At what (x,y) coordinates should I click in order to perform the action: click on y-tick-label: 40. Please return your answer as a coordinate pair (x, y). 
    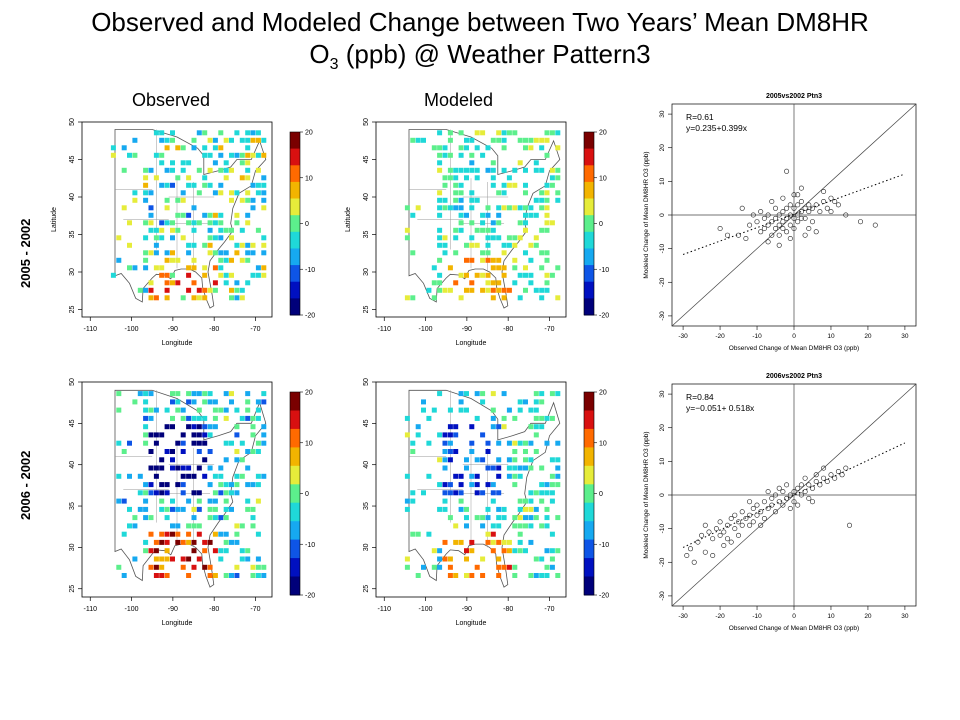
    Looking at the image, I should click on (366, 465).